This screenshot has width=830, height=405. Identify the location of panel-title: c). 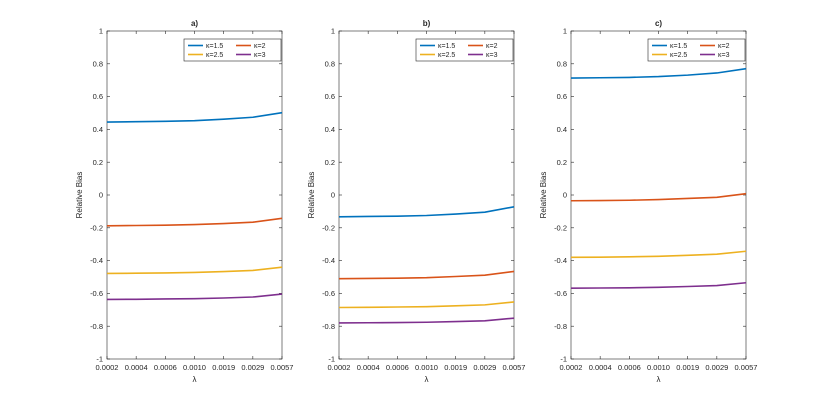
(658, 23).